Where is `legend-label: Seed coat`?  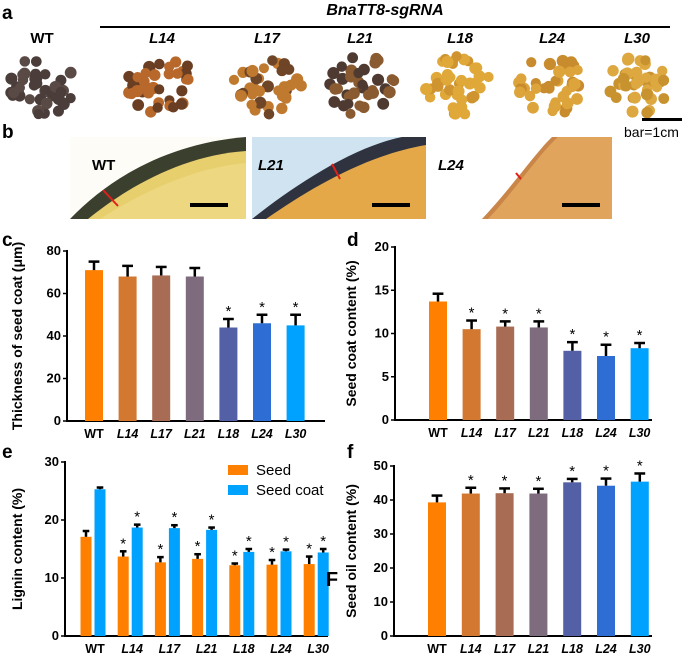 legend-label: Seed coat is located at coordinates (290, 490).